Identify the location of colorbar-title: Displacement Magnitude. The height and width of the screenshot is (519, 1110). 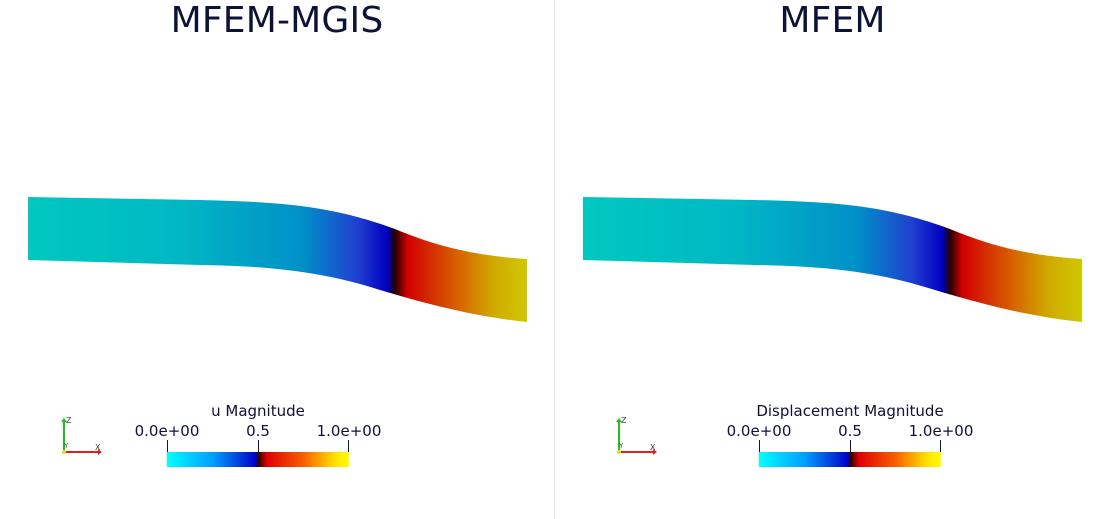
(850, 411).